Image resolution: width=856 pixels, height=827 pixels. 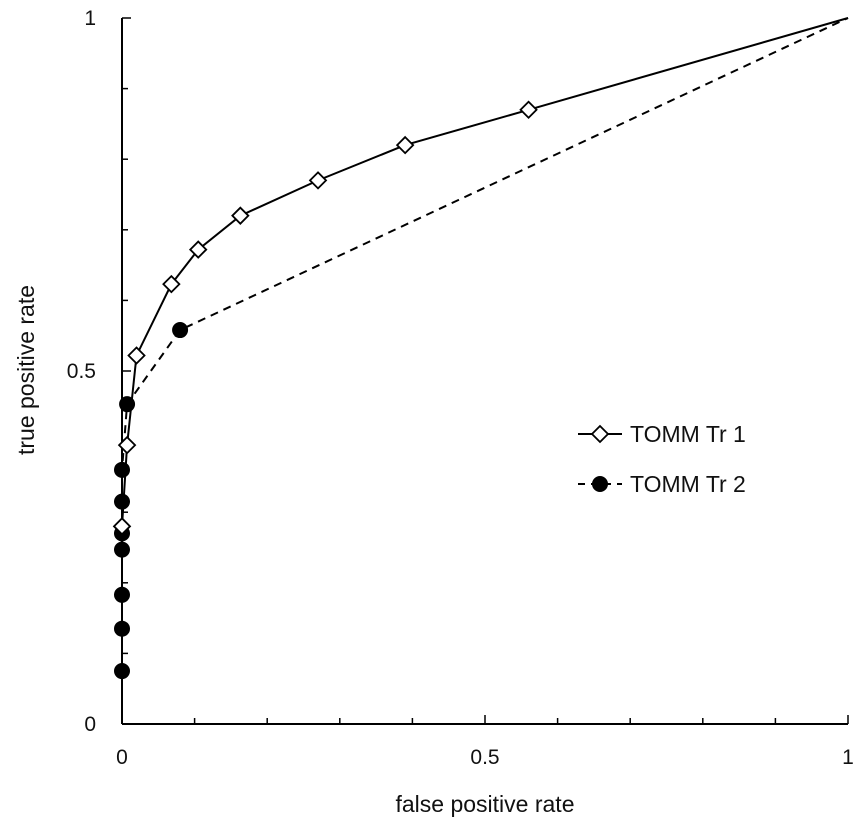 What do you see at coordinates (600, 484) in the screenshot?
I see `legend-marker-circle` at bounding box center [600, 484].